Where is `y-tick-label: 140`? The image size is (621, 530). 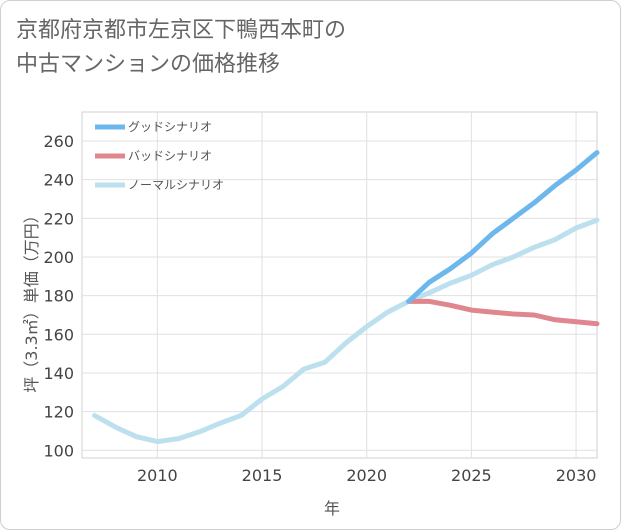 y-tick-label: 140 is located at coordinates (58, 373).